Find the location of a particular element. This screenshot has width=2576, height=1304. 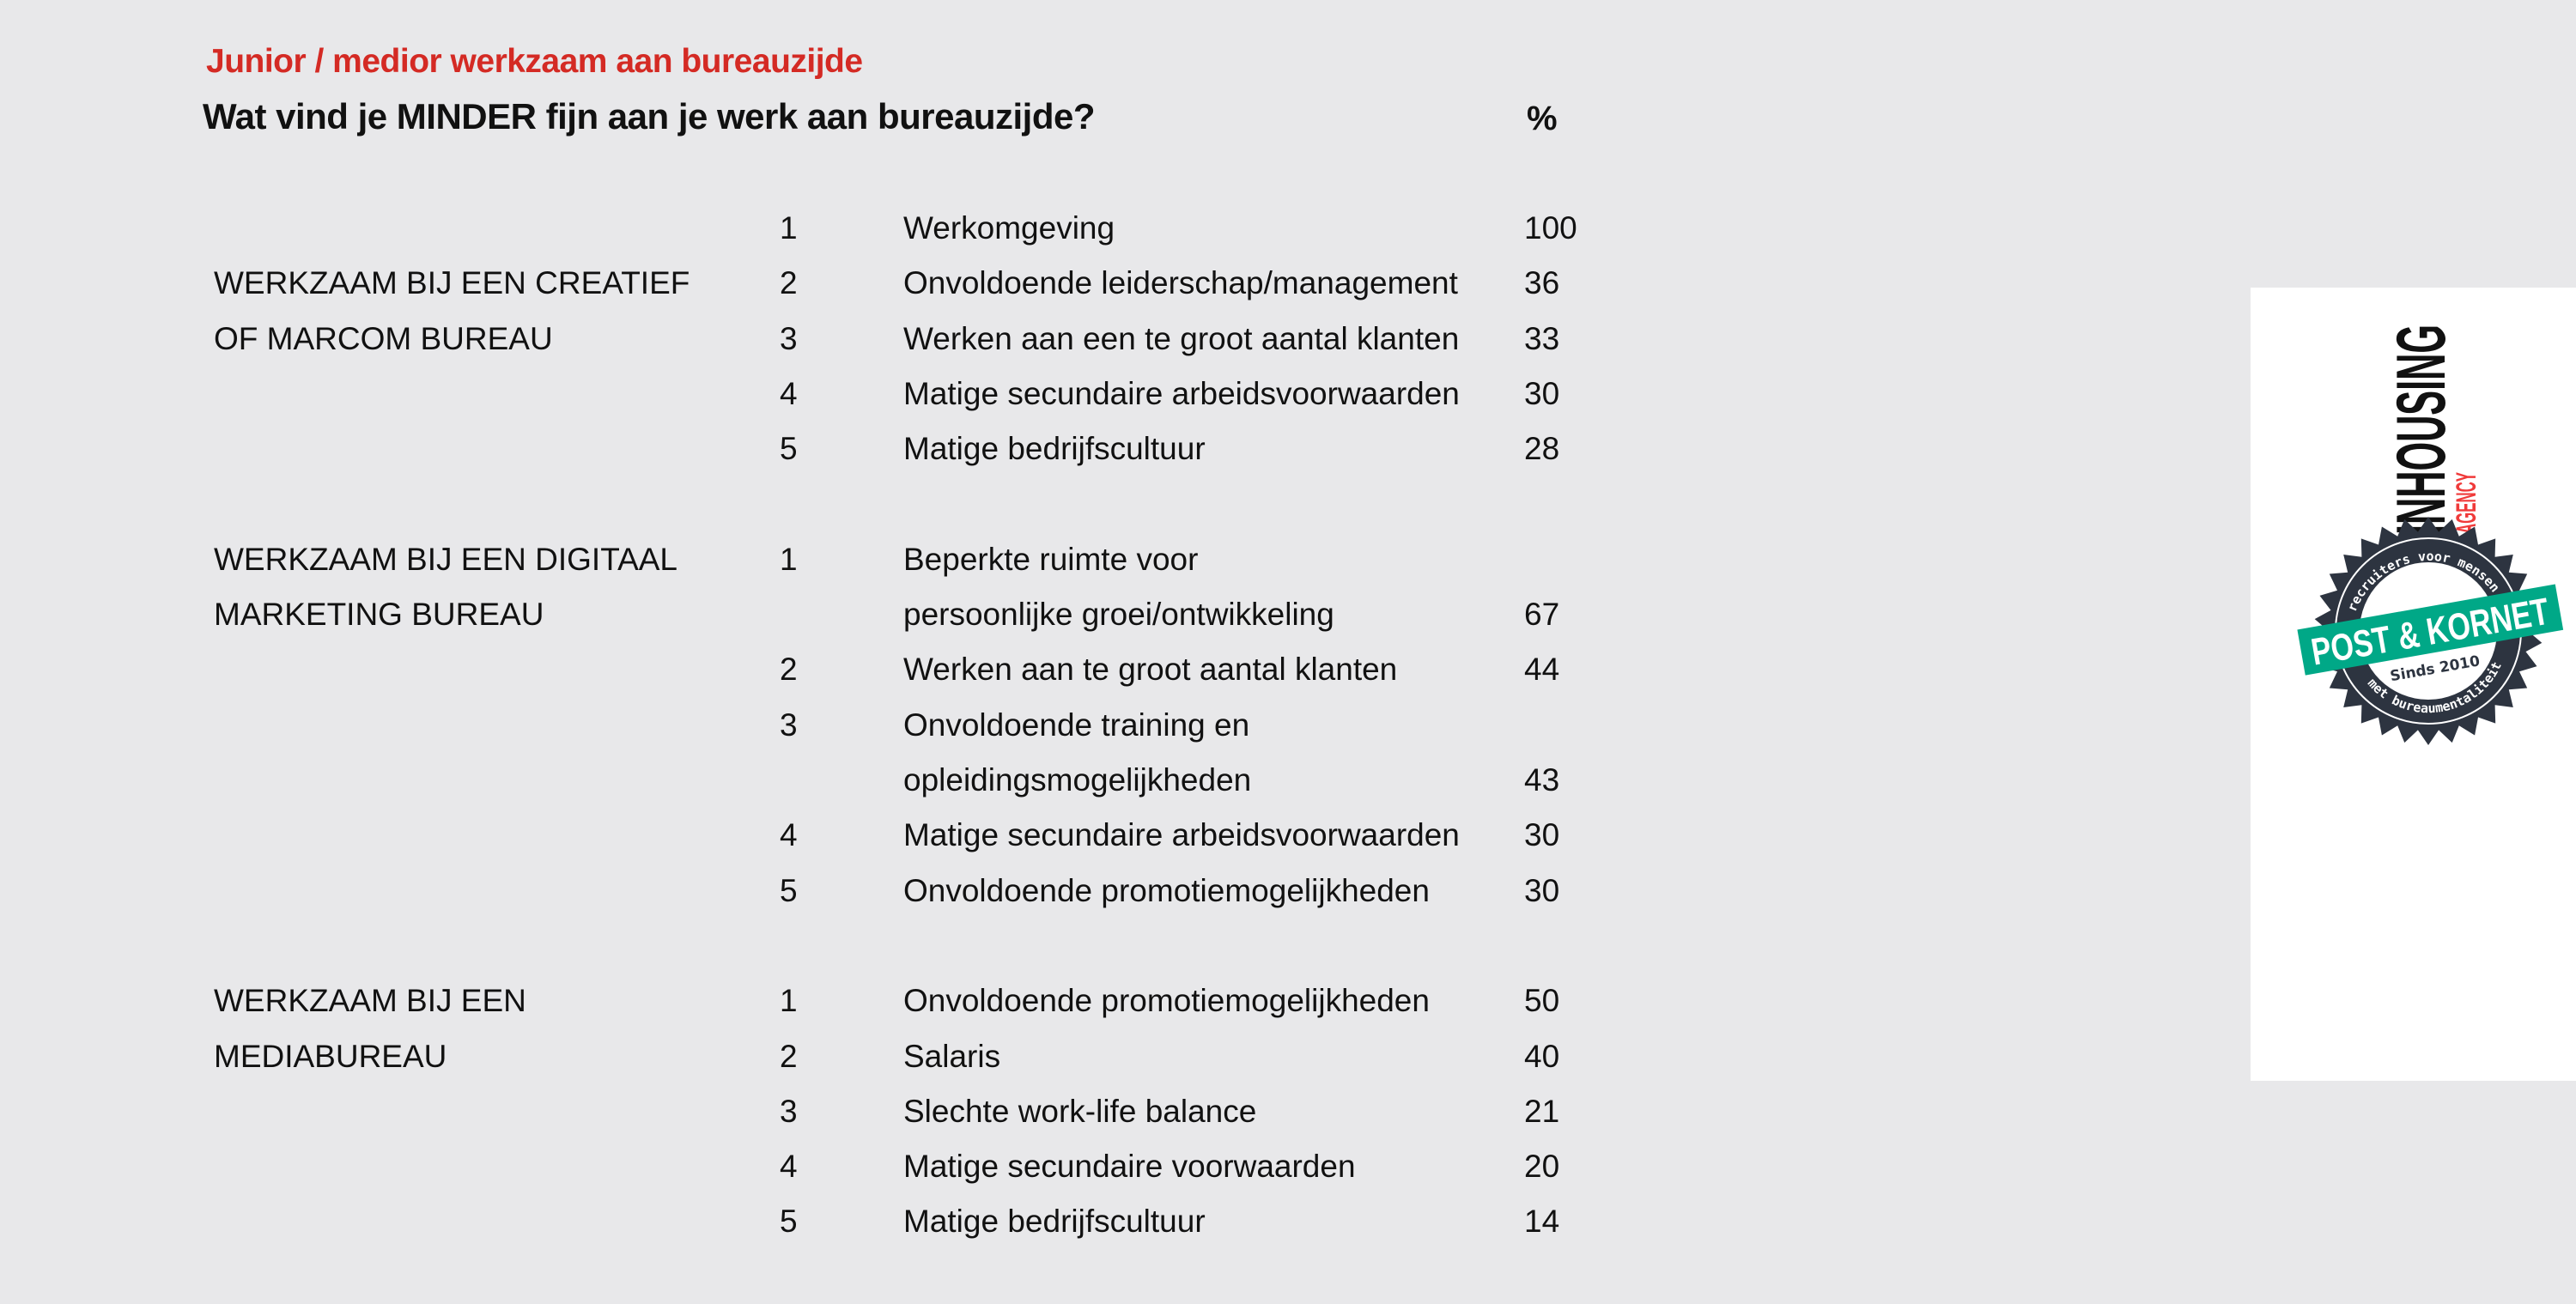

percent-value: 67 is located at coordinates (1542, 615).